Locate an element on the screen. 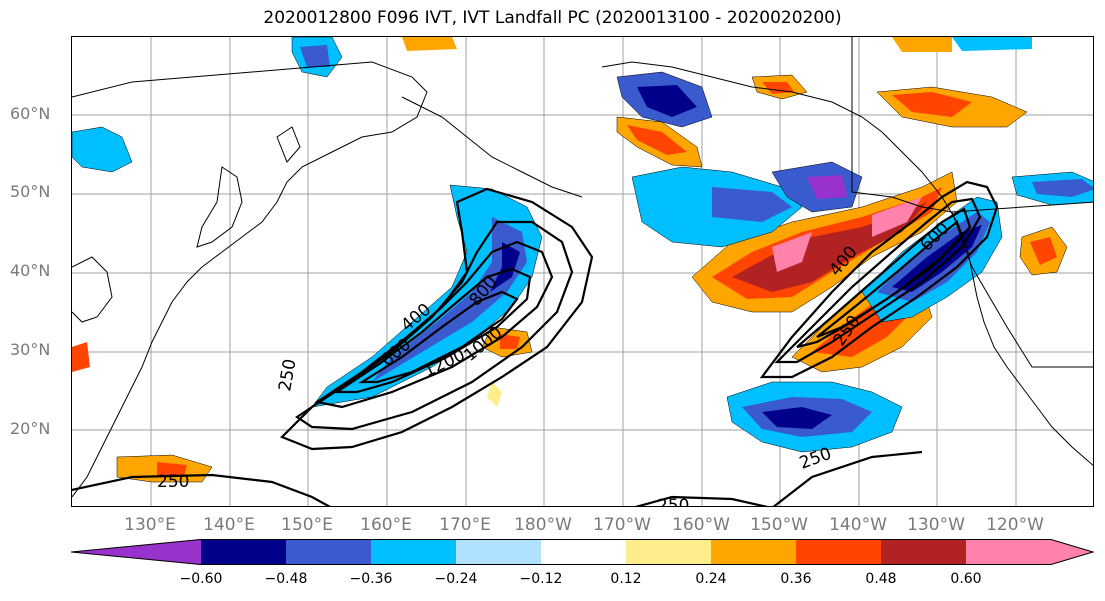 The width and height of the screenshot is (1105, 601). contour-label-250-west: 250 is located at coordinates (287, 374).